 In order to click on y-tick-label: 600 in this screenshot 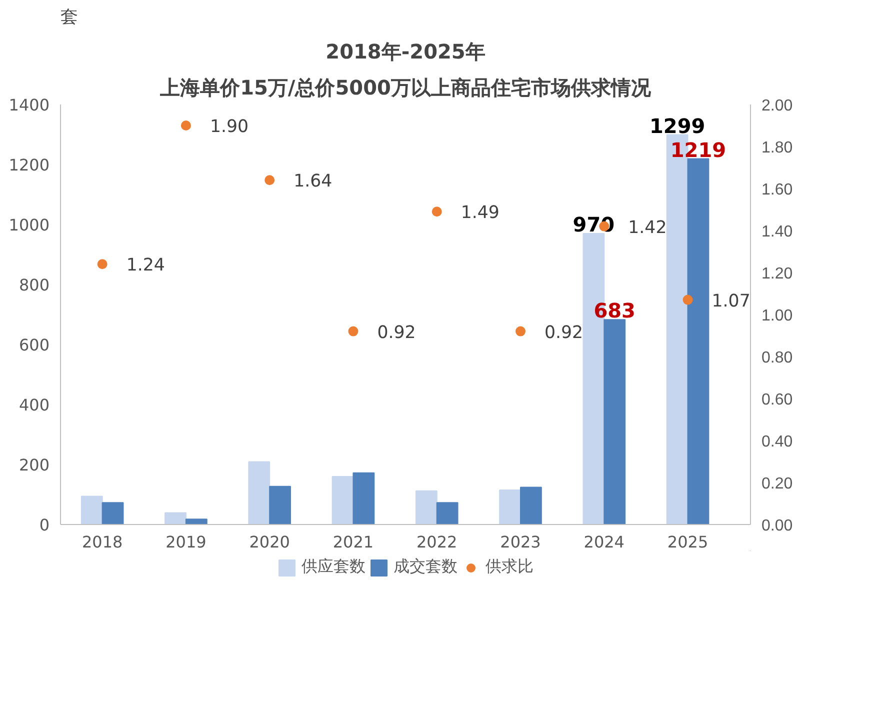, I will do `click(34, 345)`.